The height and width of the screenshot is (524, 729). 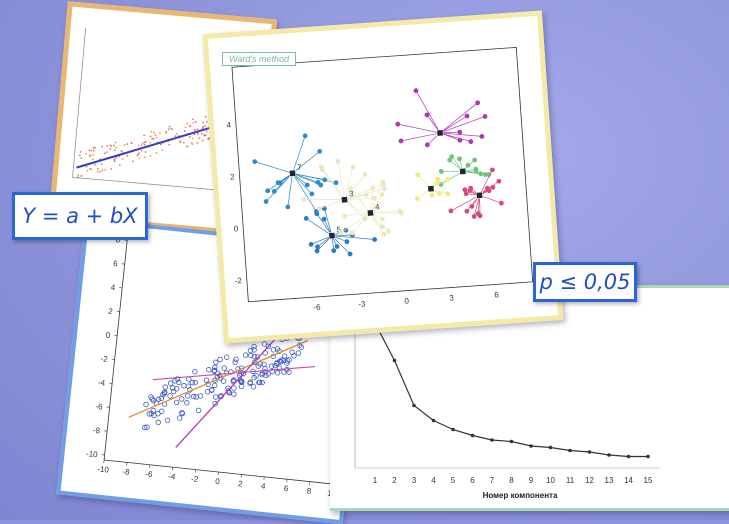 What do you see at coordinates (570, 480) in the screenshot?
I see `scree-x-tick-label: 11` at bounding box center [570, 480].